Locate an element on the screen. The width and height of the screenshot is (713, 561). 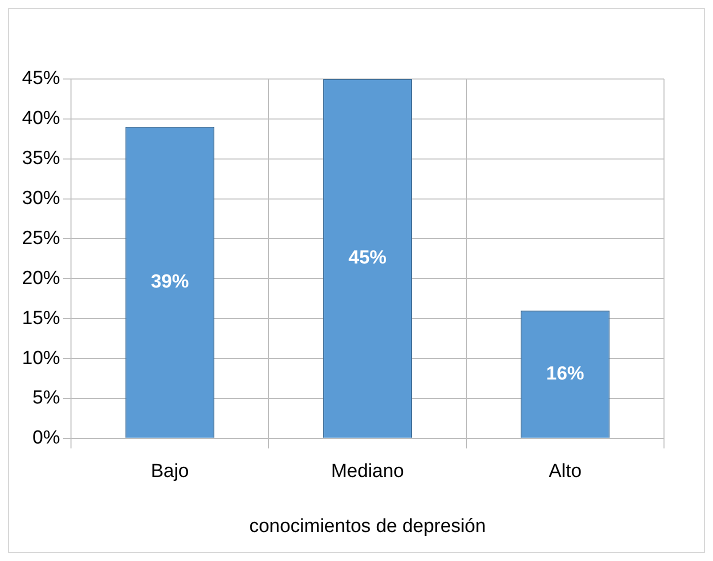
y-tick-label: 10% is located at coordinates (41, 358).